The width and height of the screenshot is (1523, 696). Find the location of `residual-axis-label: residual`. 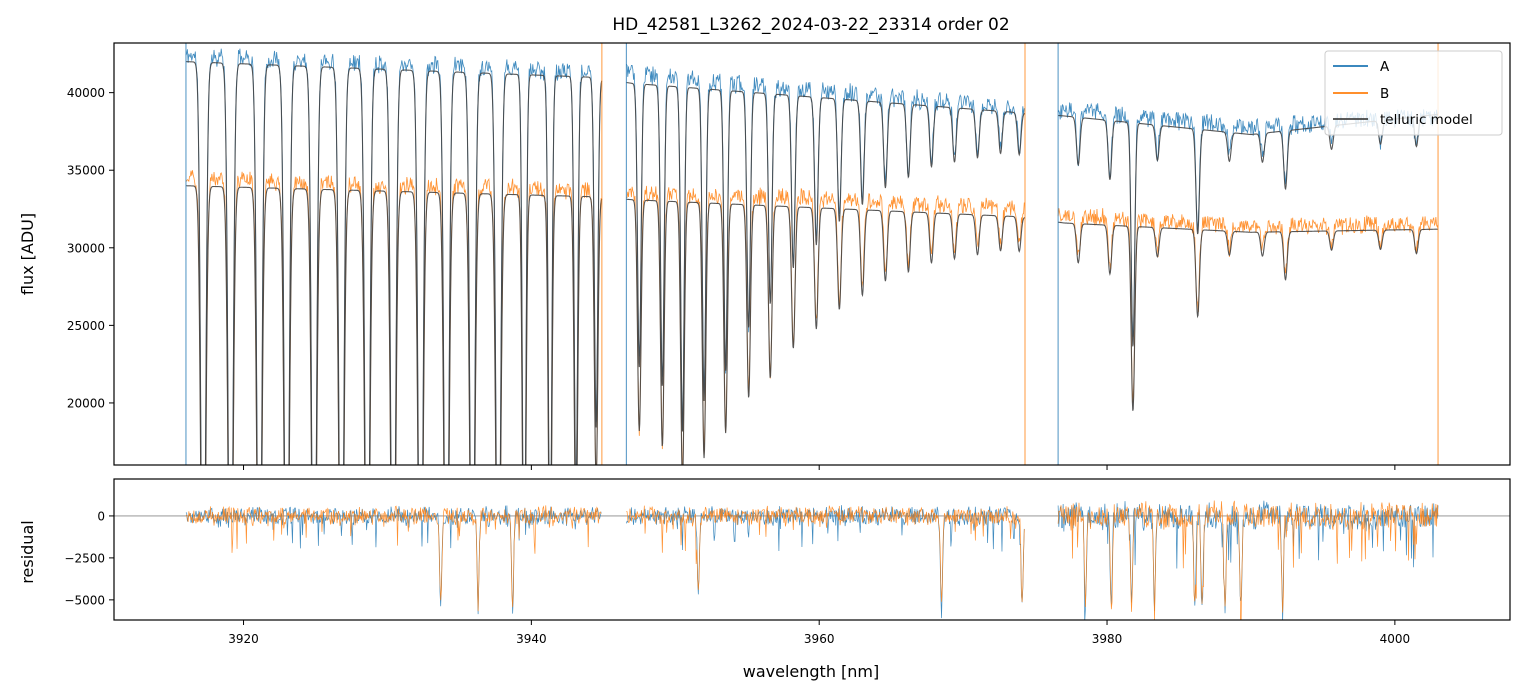

residual-axis-label: residual is located at coordinates (27, 551).